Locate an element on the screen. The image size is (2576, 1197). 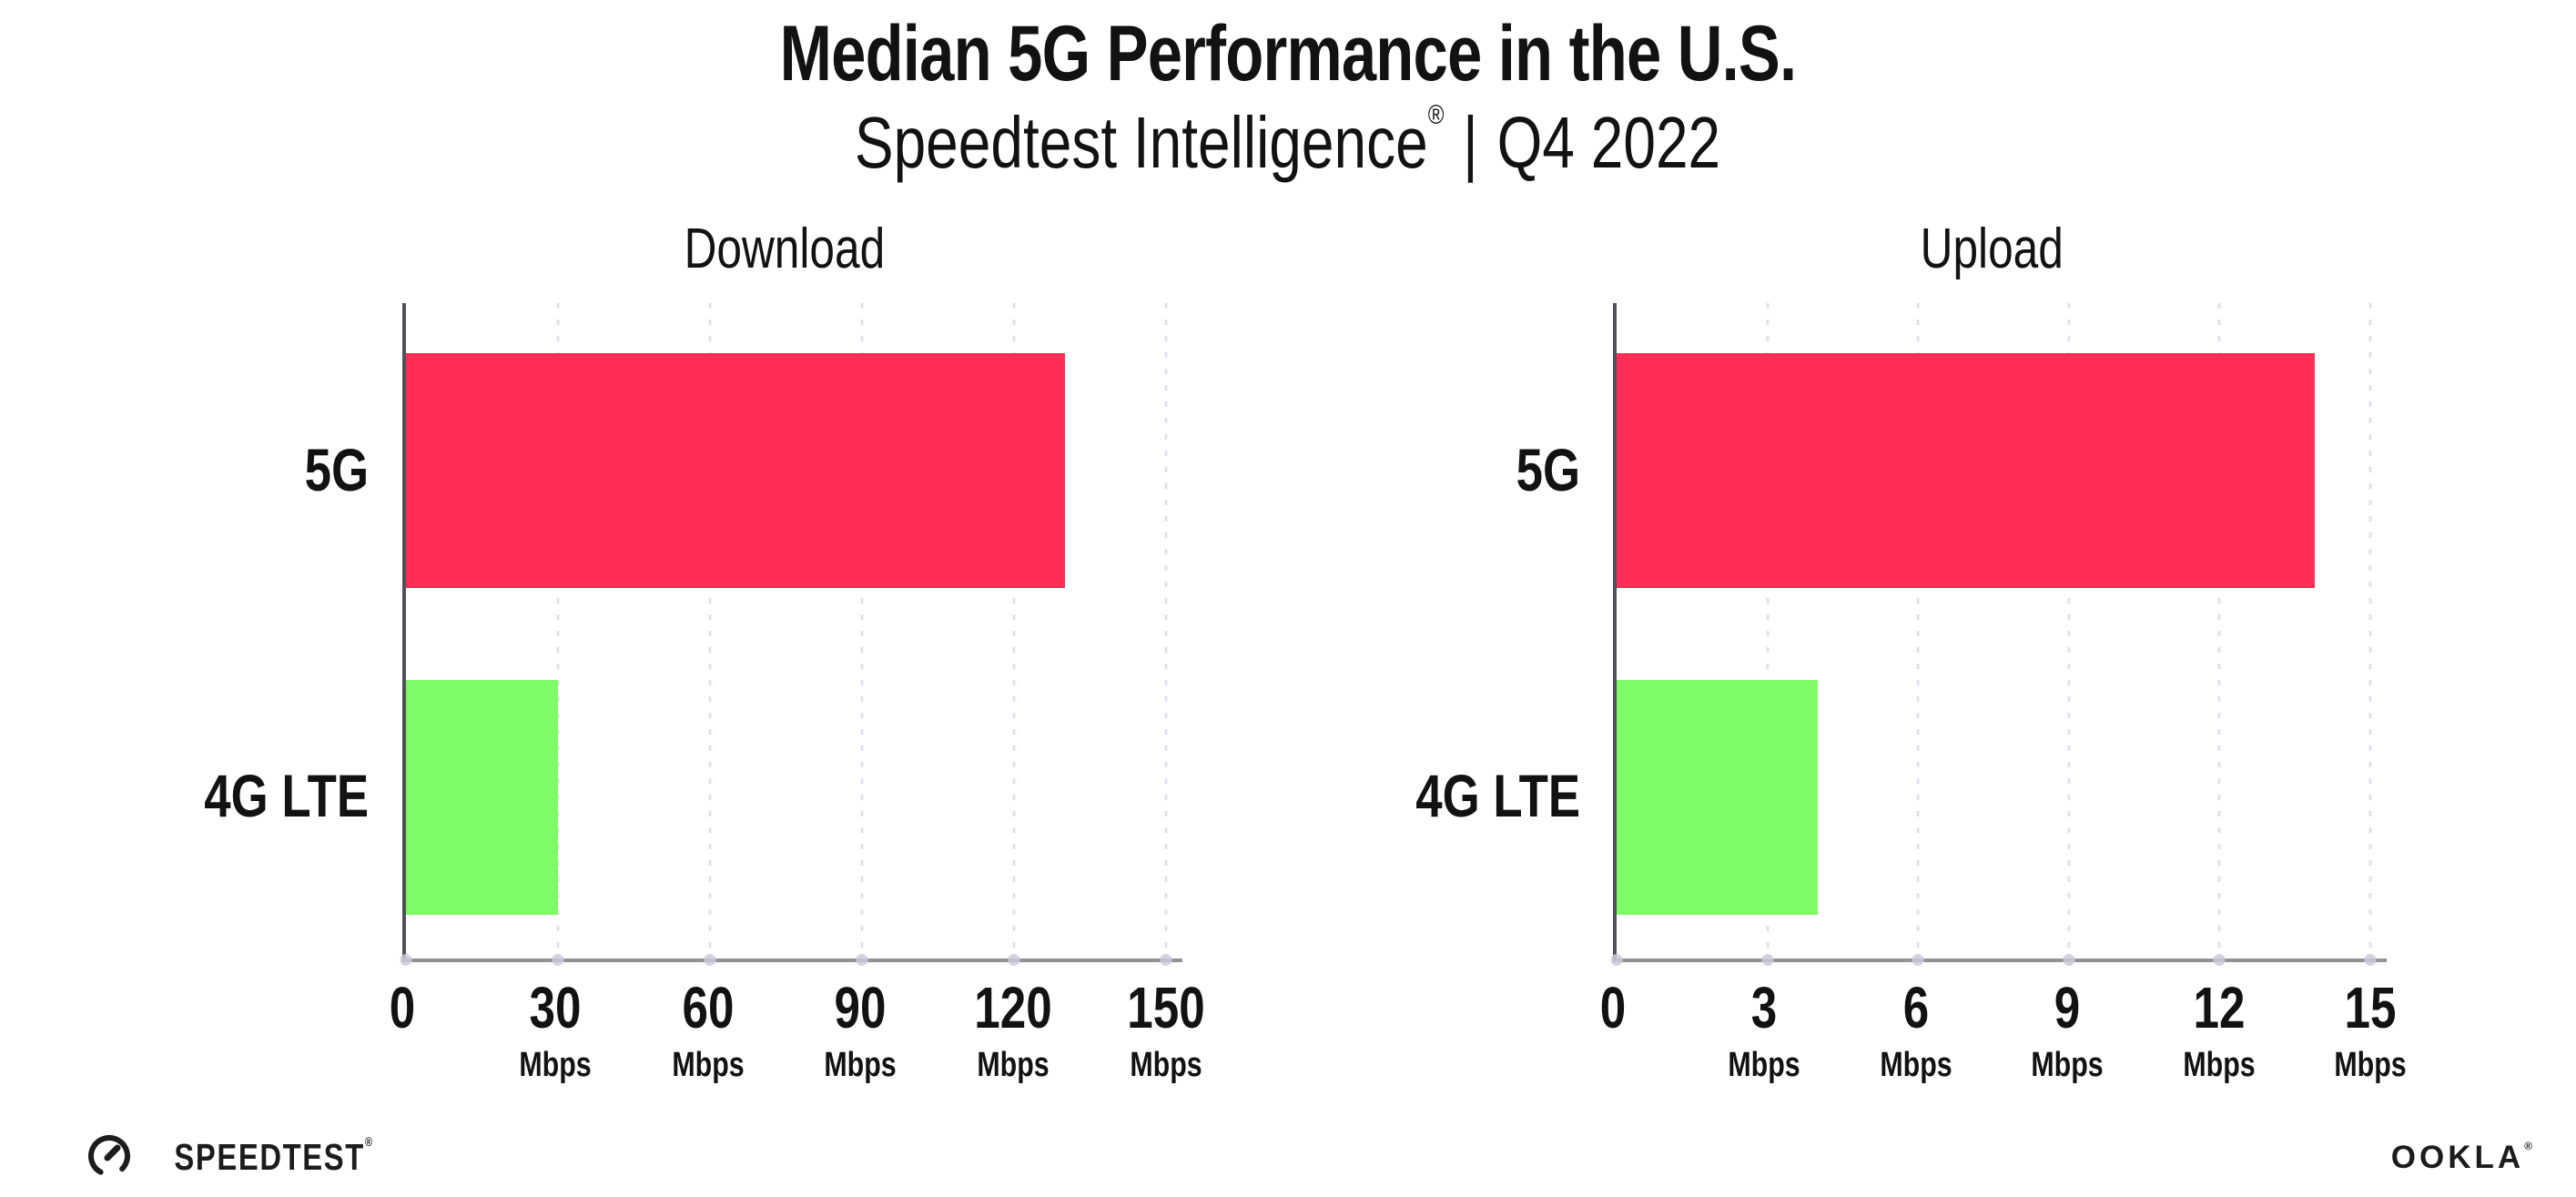
x-tick-label-120: 120 Mbps is located at coordinates (1013, 1030).